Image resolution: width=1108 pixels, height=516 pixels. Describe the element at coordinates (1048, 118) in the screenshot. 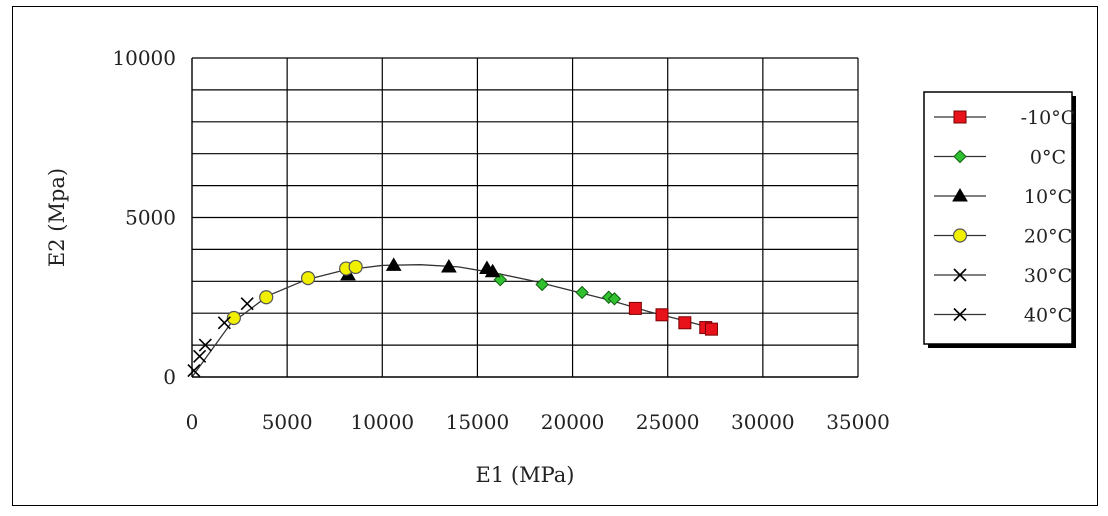

I see `legend-label: -10°C` at that location.